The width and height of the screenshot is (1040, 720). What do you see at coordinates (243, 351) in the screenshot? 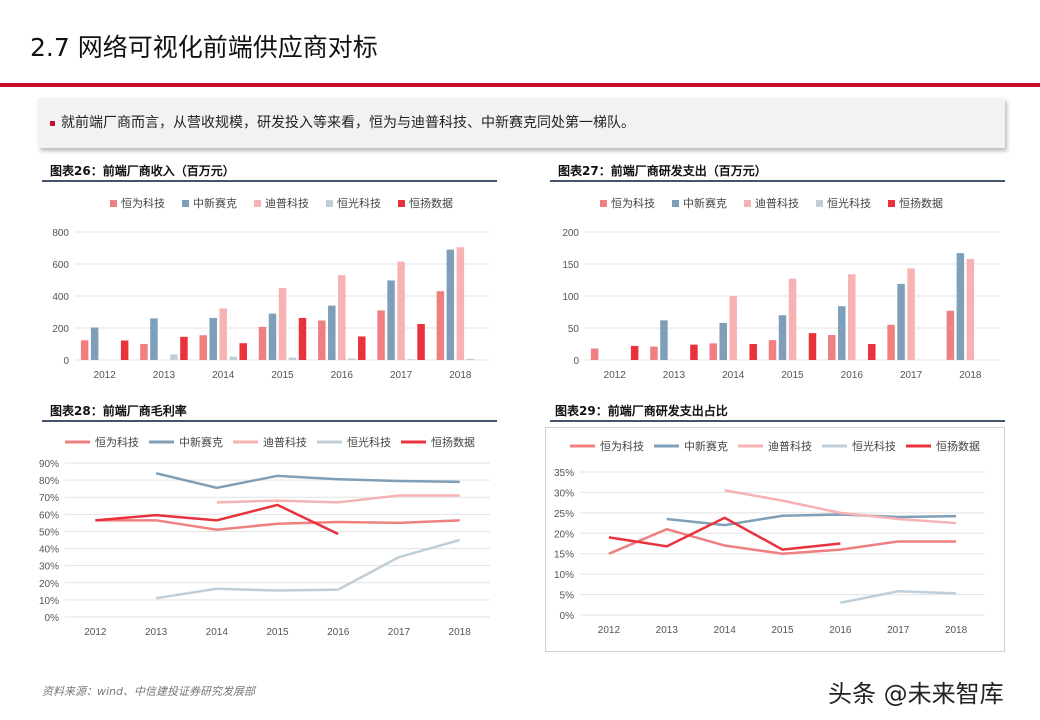
I see `bar-恒扬数据-2014` at bounding box center [243, 351].